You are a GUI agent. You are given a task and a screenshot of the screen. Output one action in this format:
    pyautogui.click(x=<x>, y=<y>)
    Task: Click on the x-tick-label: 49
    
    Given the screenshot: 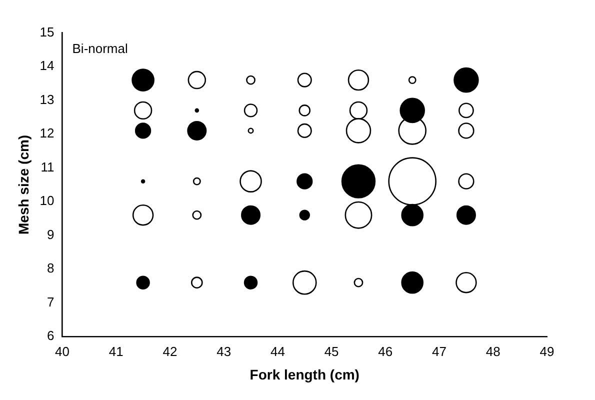 What is the action you would take?
    pyautogui.click(x=547, y=351)
    